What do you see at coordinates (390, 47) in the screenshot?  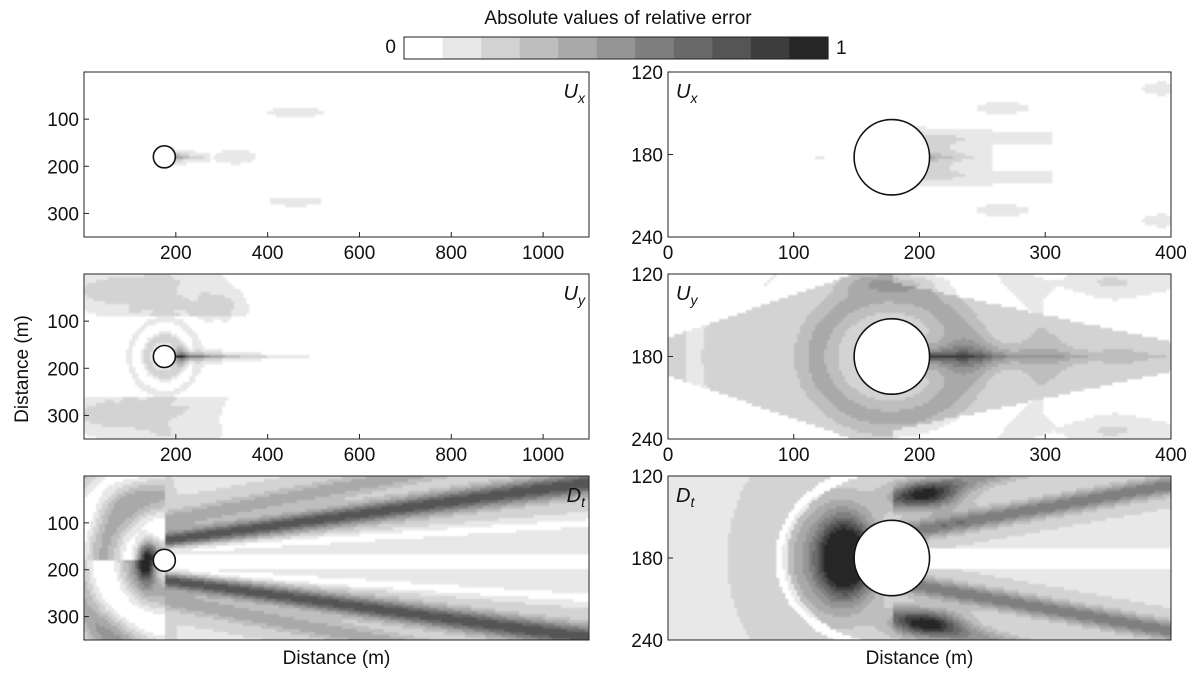 I see `colorbar-min-label: 0` at bounding box center [390, 47].